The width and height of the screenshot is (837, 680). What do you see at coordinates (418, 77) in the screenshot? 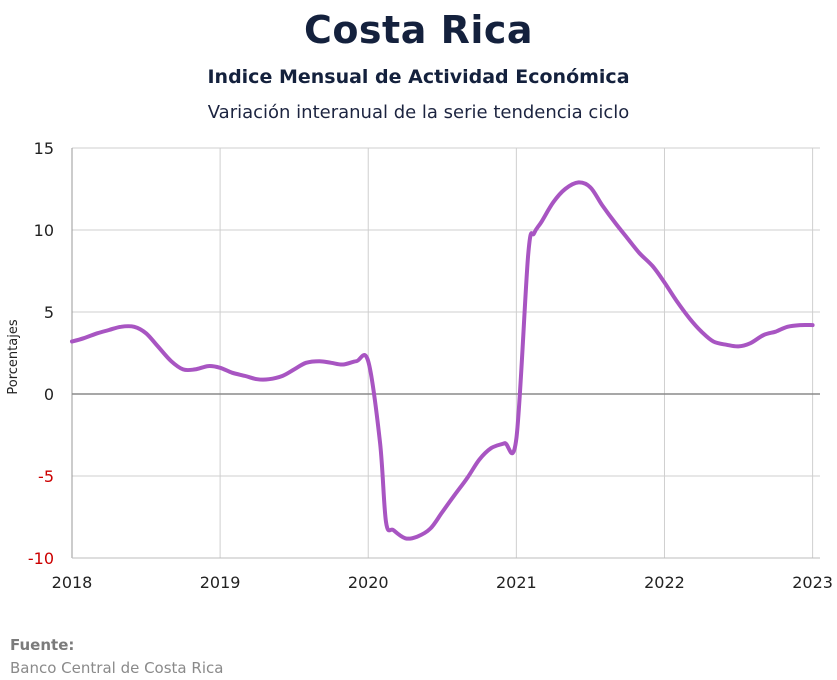
I see `chart-subtitle: Indice Mensual de Actividad Económica` at bounding box center [418, 77].